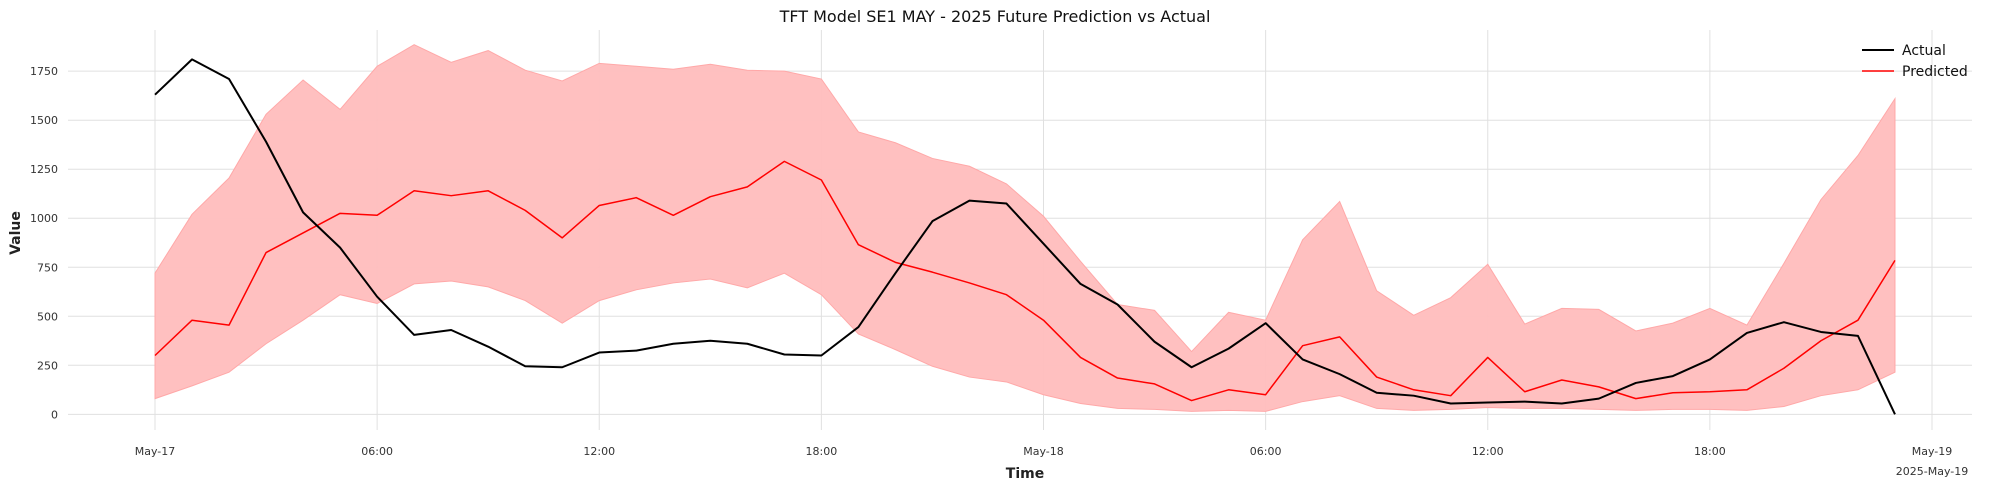 Image resolution: width=1990 pixels, height=490 pixels. Describe the element at coordinates (1932, 471) in the screenshot. I see `x-axis-offset-label: 2025-May-19` at that location.